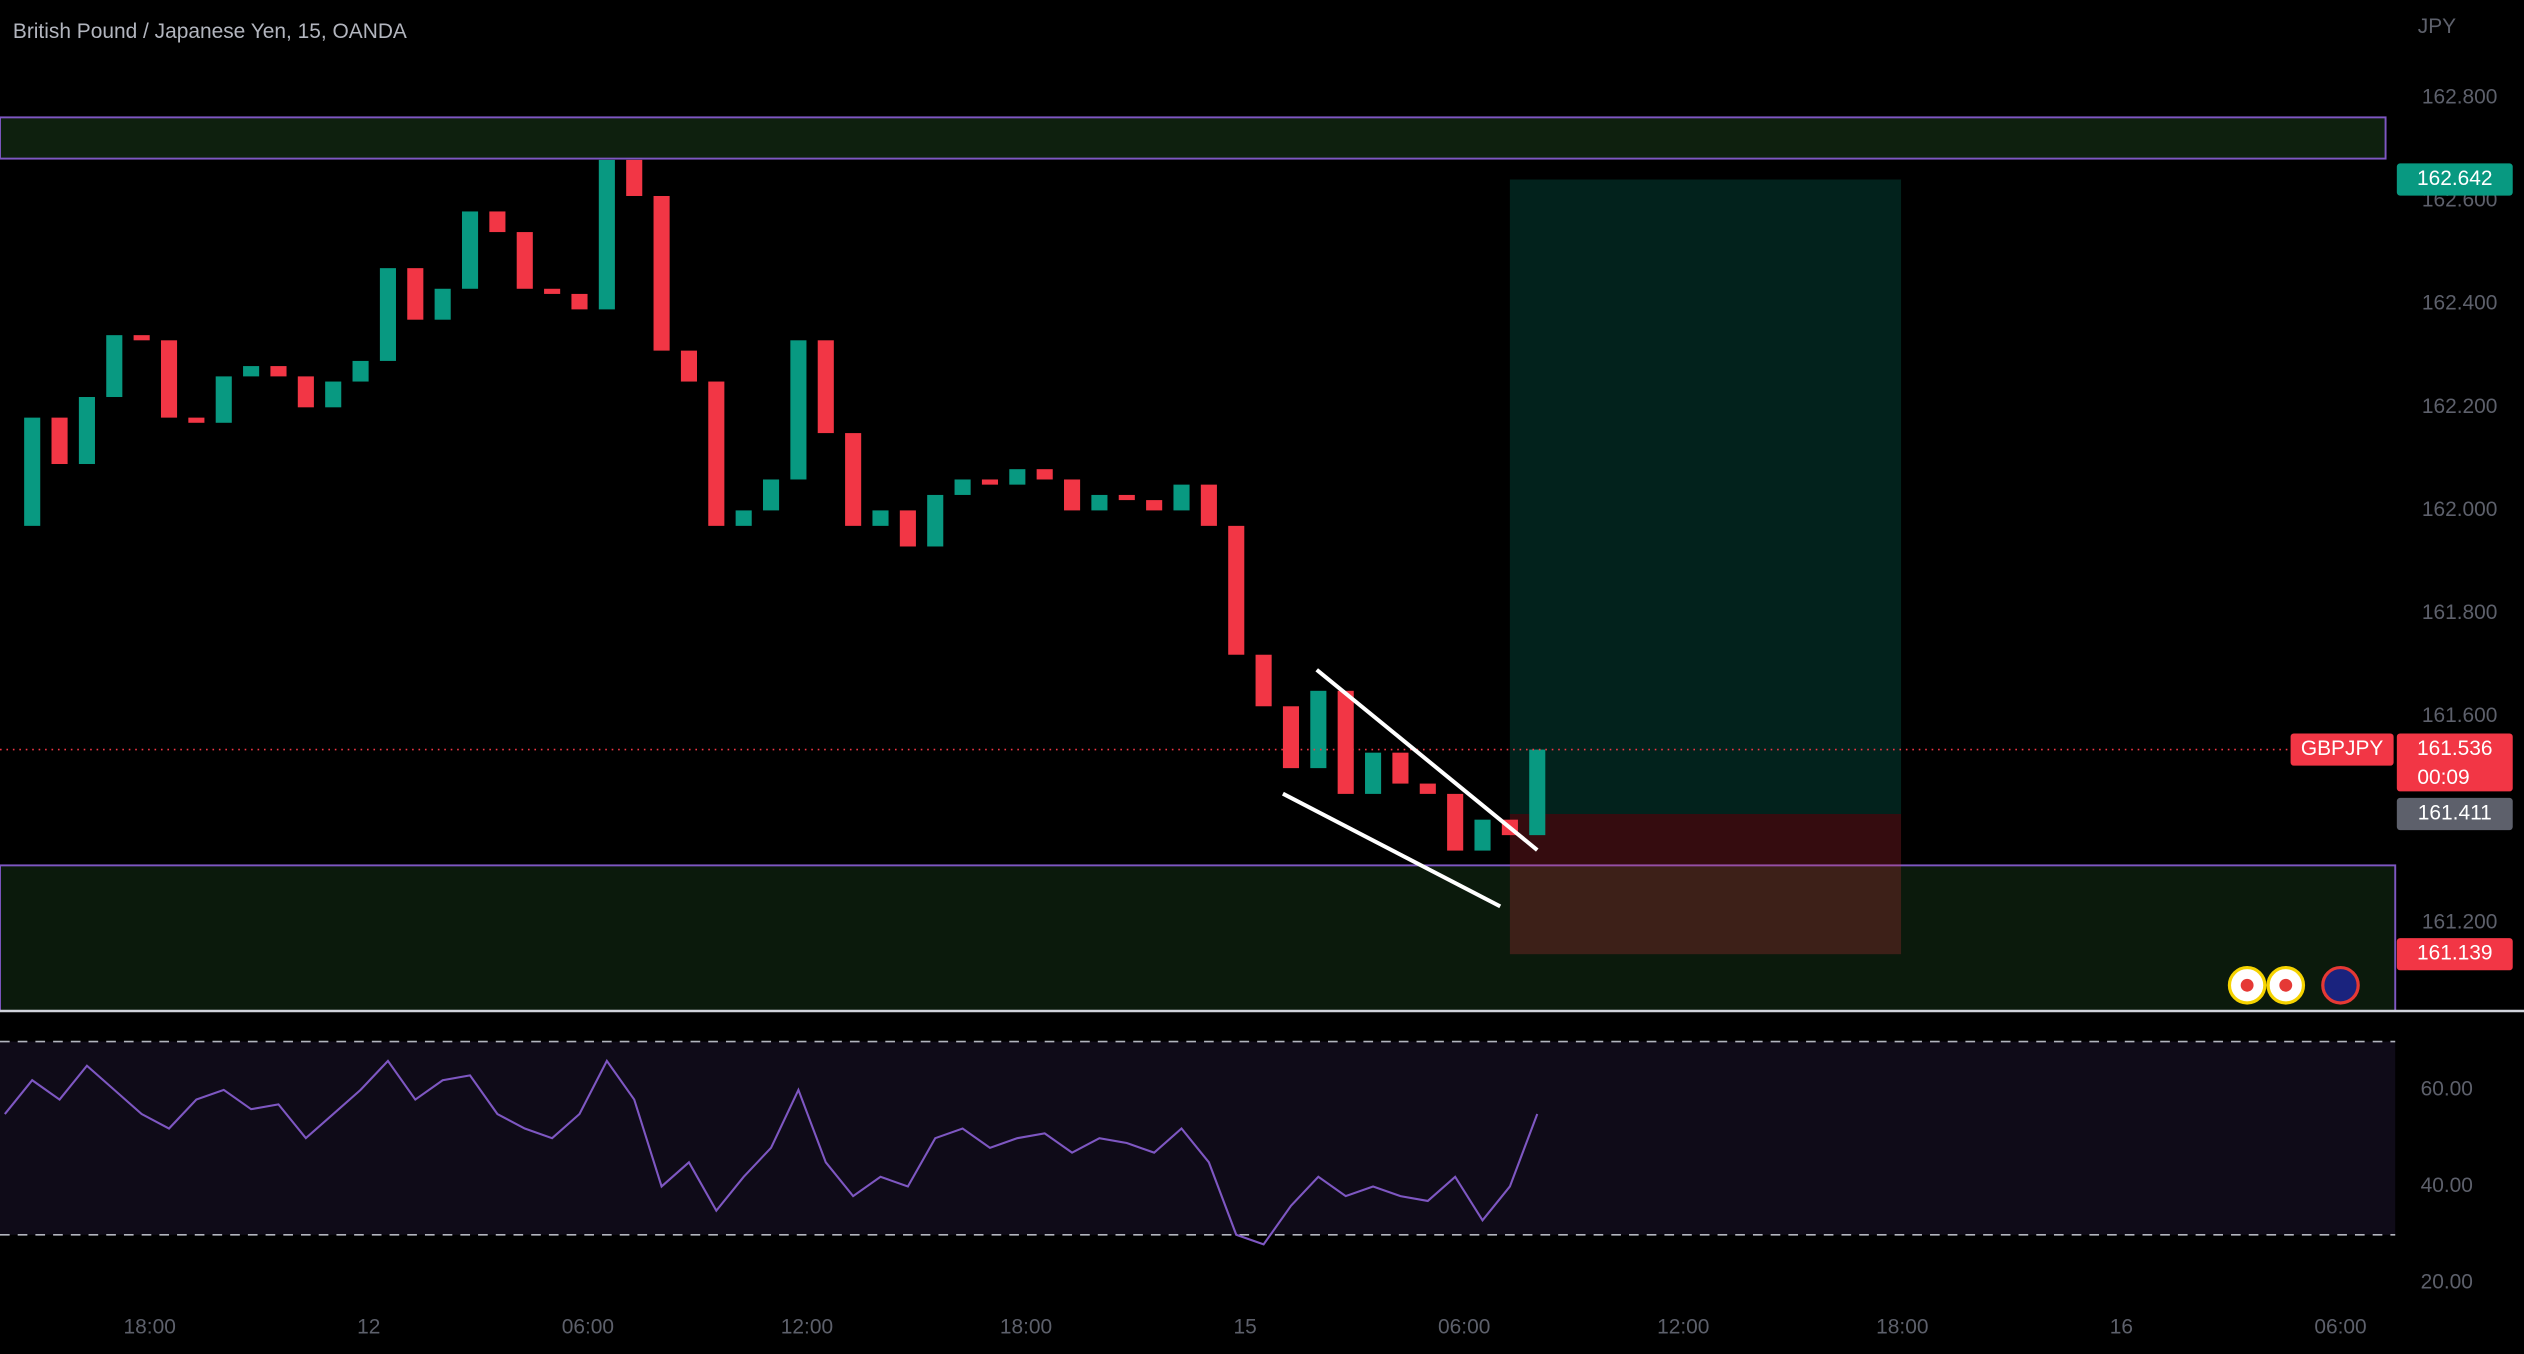 The height and width of the screenshot is (1354, 2524). Describe the element at coordinates (2121, 1327) in the screenshot. I see `x-tick-label: 16` at that location.